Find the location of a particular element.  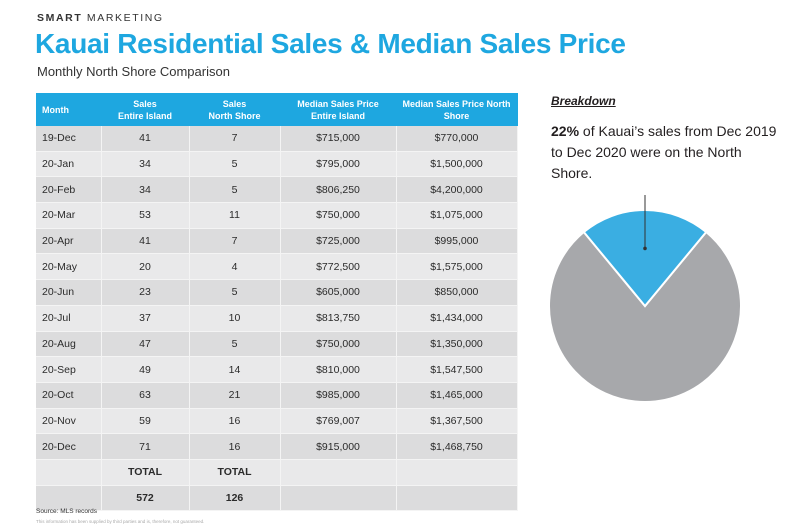

table-cell: 47 is located at coordinates (145, 344).